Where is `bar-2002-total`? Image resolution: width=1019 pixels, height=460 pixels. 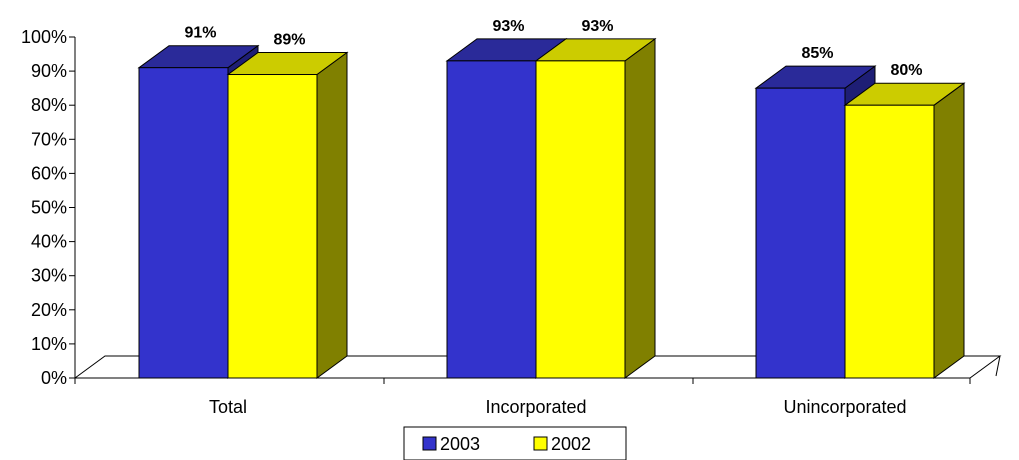
bar-2002-total is located at coordinates (287, 215).